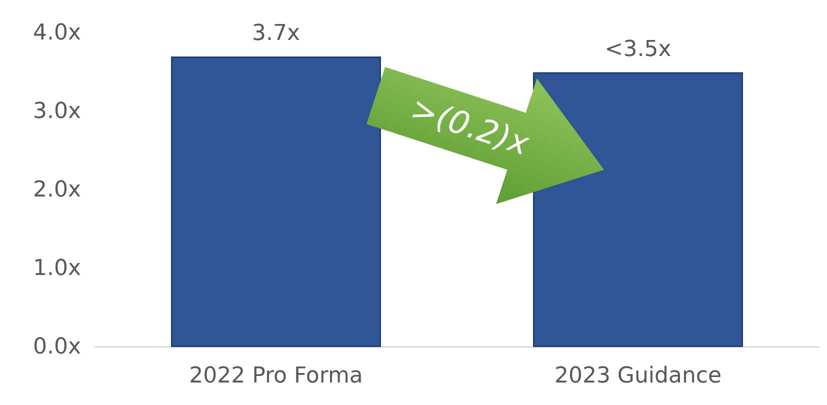  What do you see at coordinates (470, 126) in the screenshot?
I see `annotation: >(0.2)x` at bounding box center [470, 126].